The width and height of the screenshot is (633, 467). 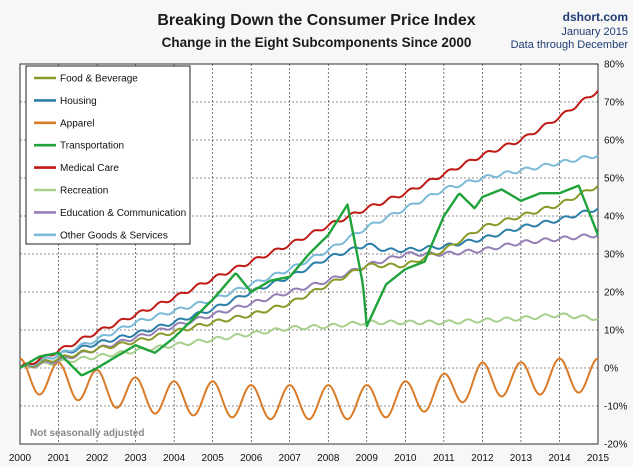 What do you see at coordinates (614, 103) in the screenshot?
I see `y-tick-label: 70%` at bounding box center [614, 103].